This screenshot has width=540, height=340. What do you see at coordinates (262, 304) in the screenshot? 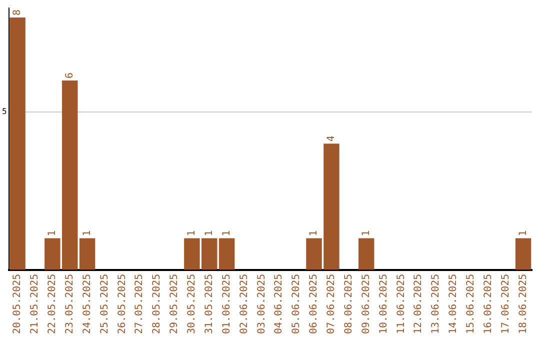
I see `x-tick-label: 03.06.2025` at bounding box center [262, 304].